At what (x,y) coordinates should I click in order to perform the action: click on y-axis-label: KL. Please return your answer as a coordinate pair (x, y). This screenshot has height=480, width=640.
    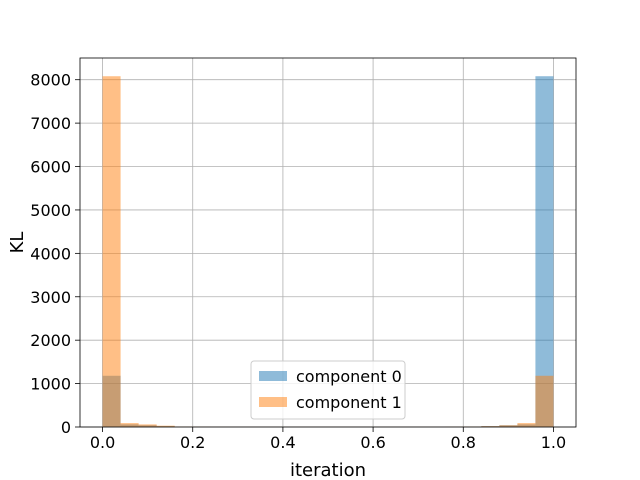
    Looking at the image, I should click on (17, 243).